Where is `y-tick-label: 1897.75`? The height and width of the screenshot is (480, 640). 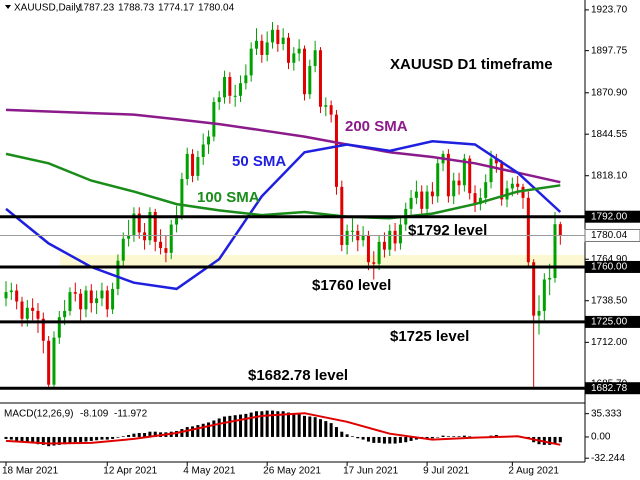
y-tick-label: 1897.75 is located at coordinates (609, 50).